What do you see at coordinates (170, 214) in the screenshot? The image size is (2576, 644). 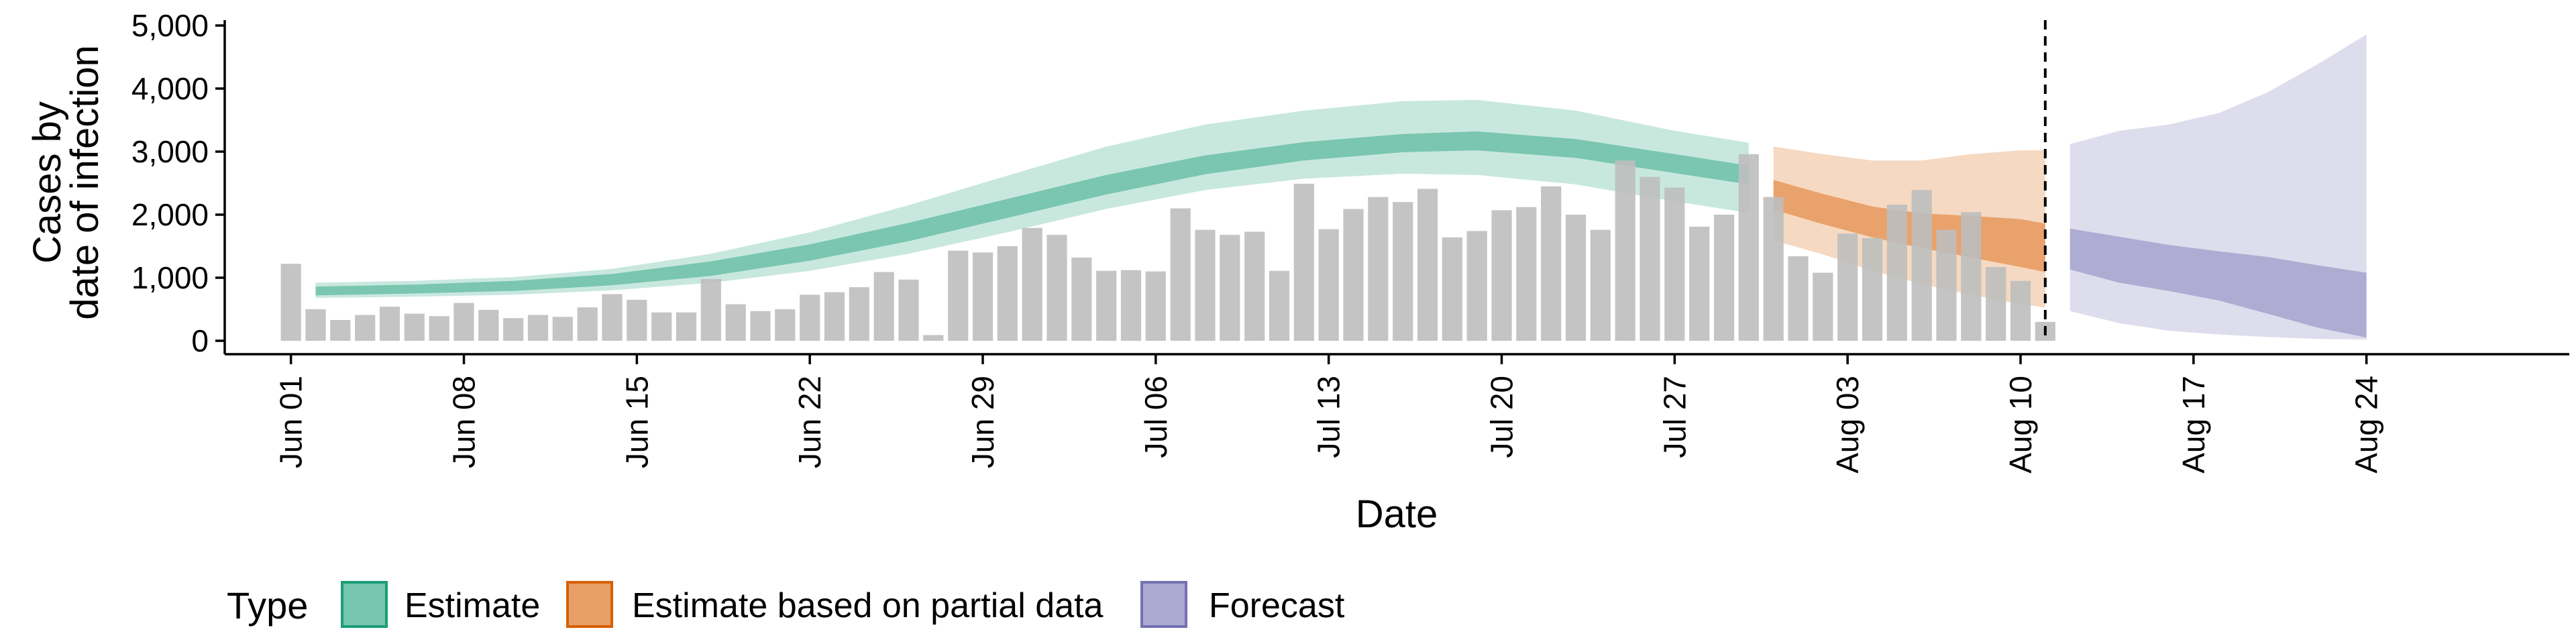 I see `y-tick-label: 2,000` at bounding box center [170, 214].